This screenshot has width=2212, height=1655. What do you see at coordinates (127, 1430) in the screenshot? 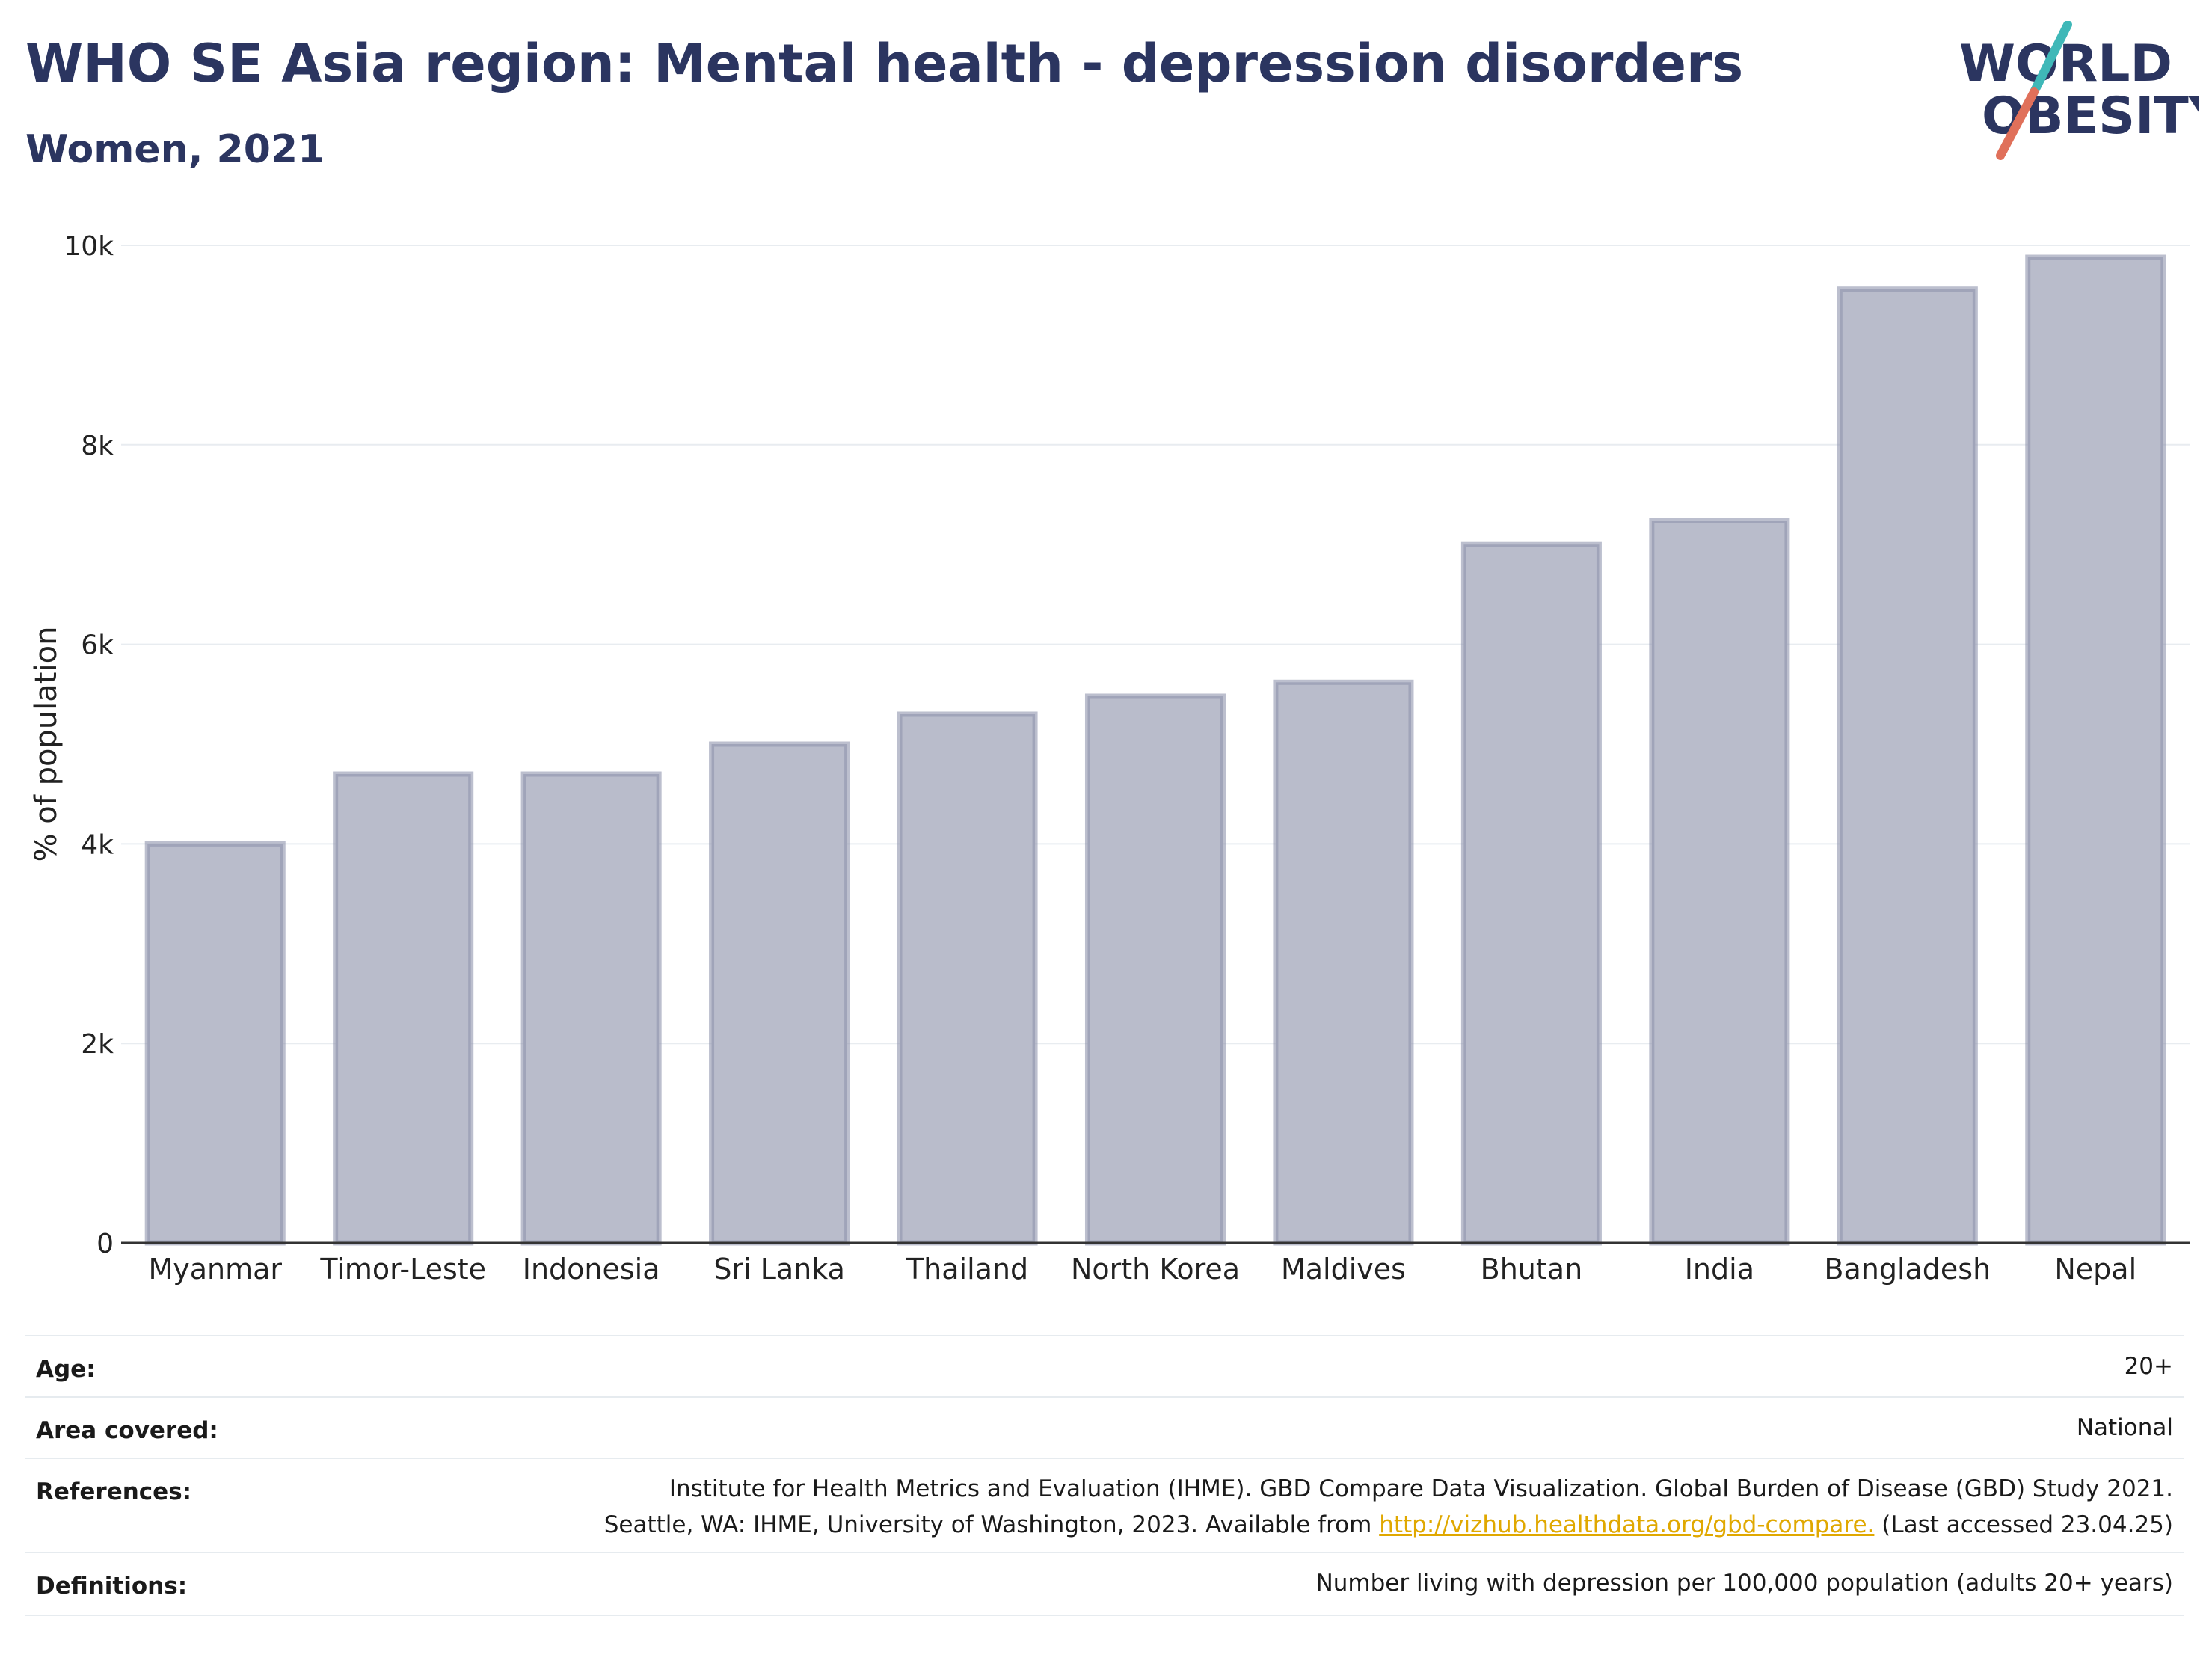
I see `area-label: Area covered:` at bounding box center [127, 1430].